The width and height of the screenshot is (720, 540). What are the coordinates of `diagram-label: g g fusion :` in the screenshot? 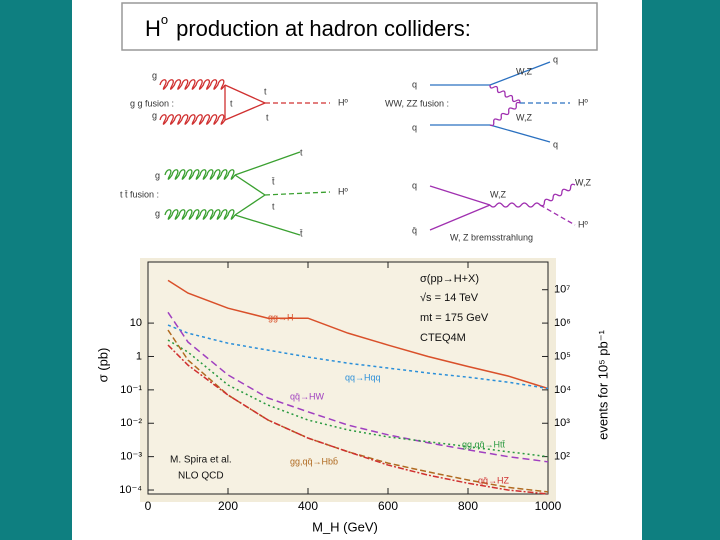 It's located at (152, 103).